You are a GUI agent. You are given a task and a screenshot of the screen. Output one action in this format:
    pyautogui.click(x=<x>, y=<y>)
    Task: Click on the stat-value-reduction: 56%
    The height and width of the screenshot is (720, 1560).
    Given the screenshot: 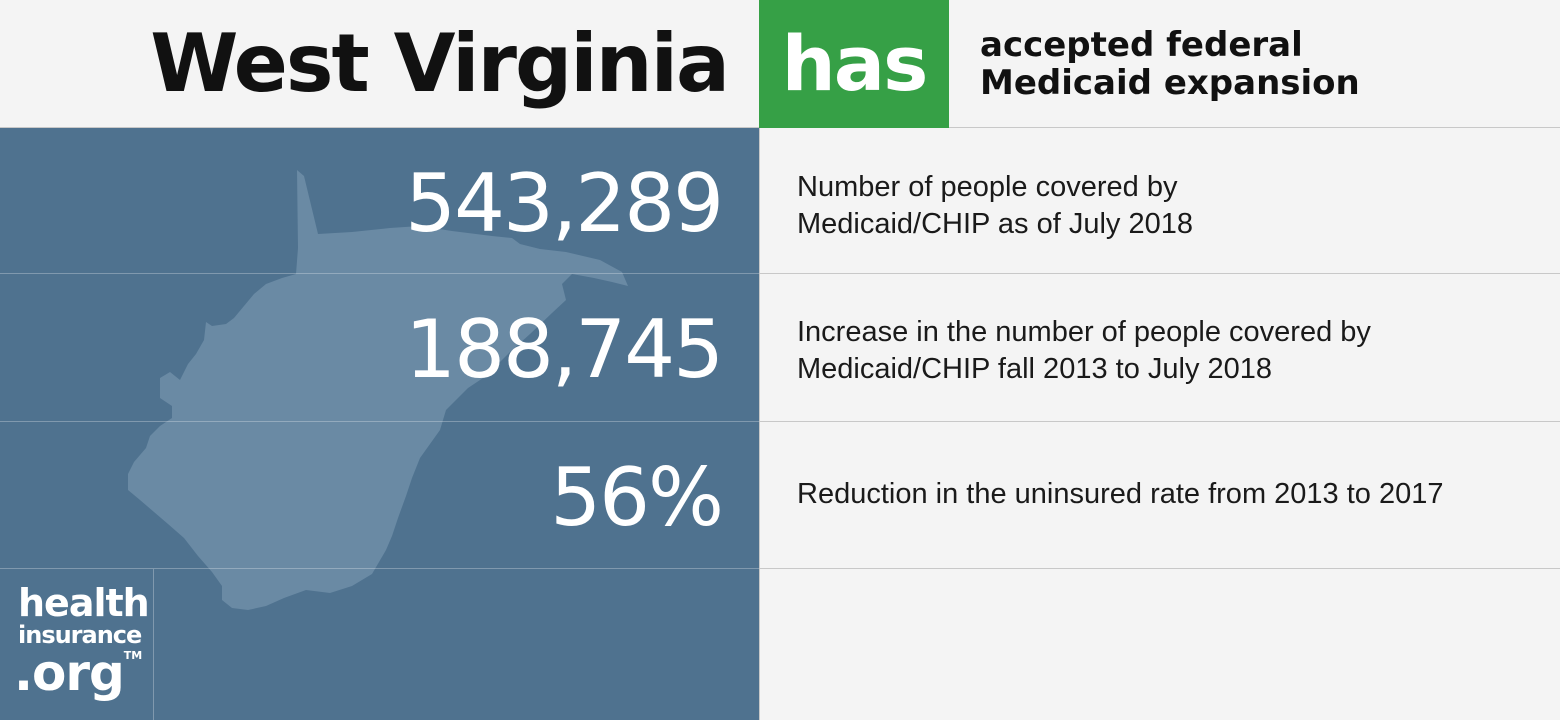 What is the action you would take?
    pyautogui.click(x=637, y=497)
    